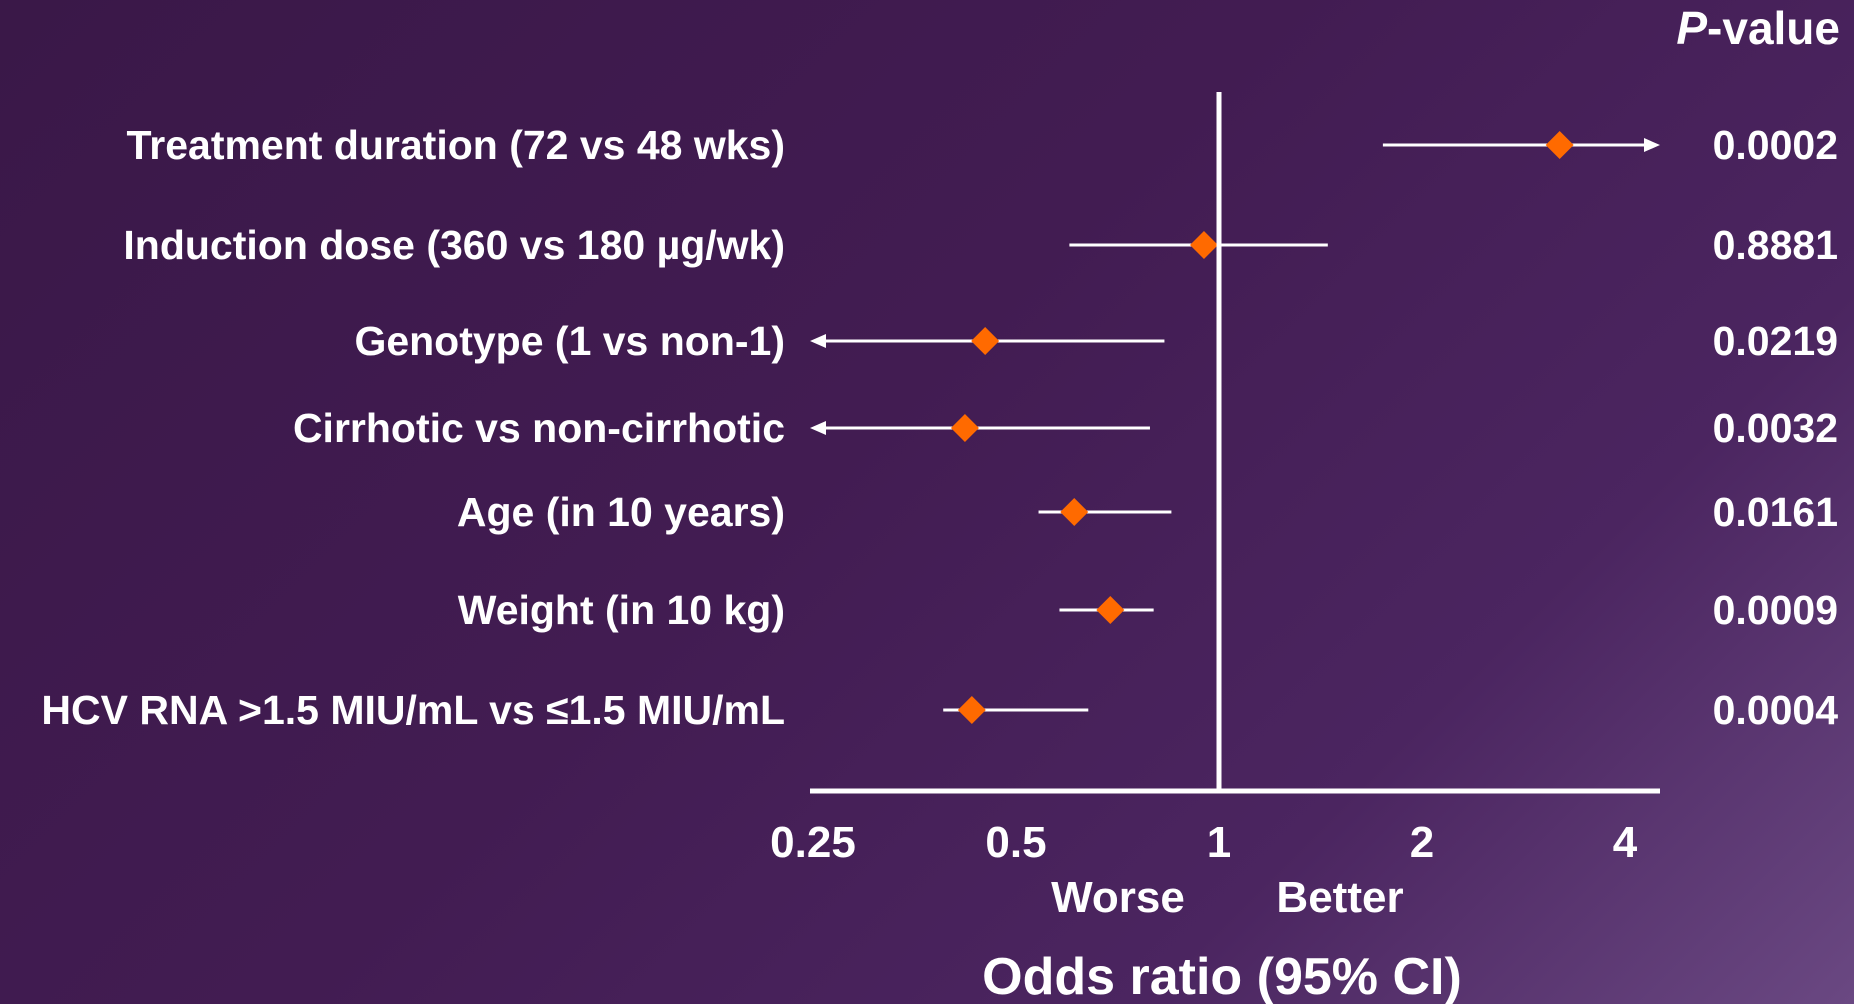  I want to click on forest-row: Weight (in 10 kg) 0.0009, so click(1148, 610).